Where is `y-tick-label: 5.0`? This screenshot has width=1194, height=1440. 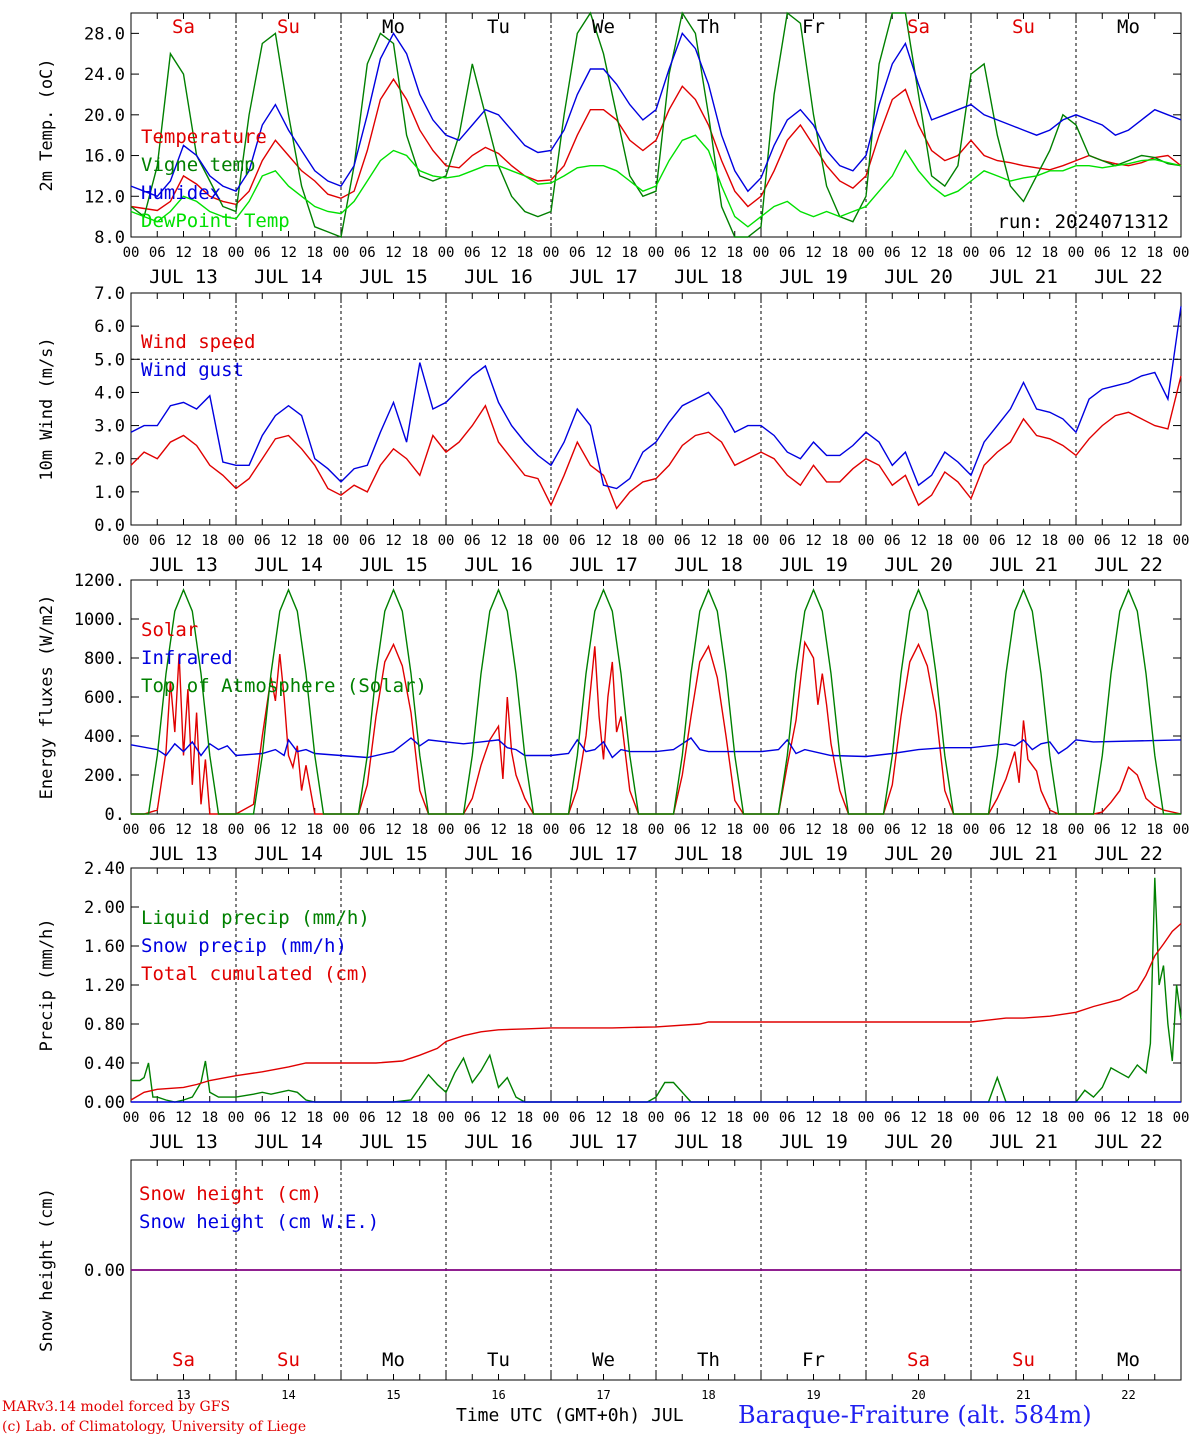 y-tick-label: 5.0 is located at coordinates (109, 360).